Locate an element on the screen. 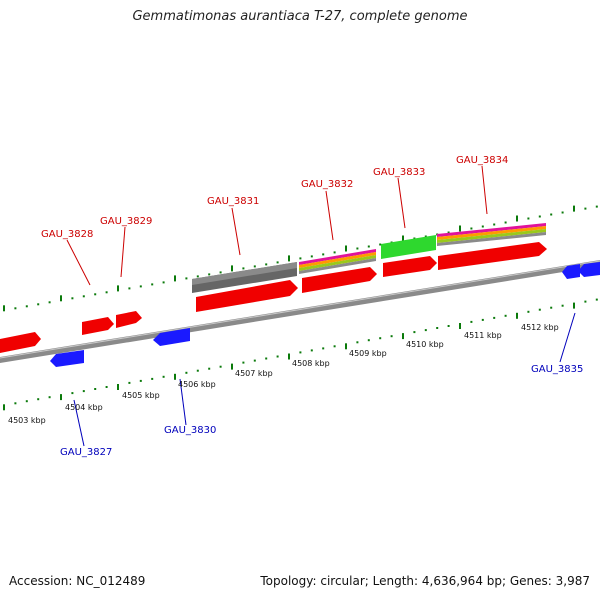 This screenshot has width=600, height=600. ruler-label: 4511 kbp is located at coordinates (483, 335).